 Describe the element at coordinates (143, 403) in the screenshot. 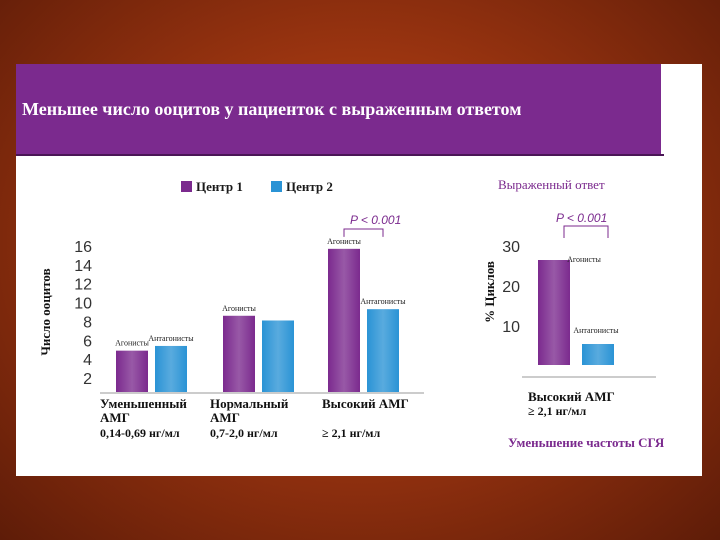

I see `category-label: Уменьшенный` at that location.